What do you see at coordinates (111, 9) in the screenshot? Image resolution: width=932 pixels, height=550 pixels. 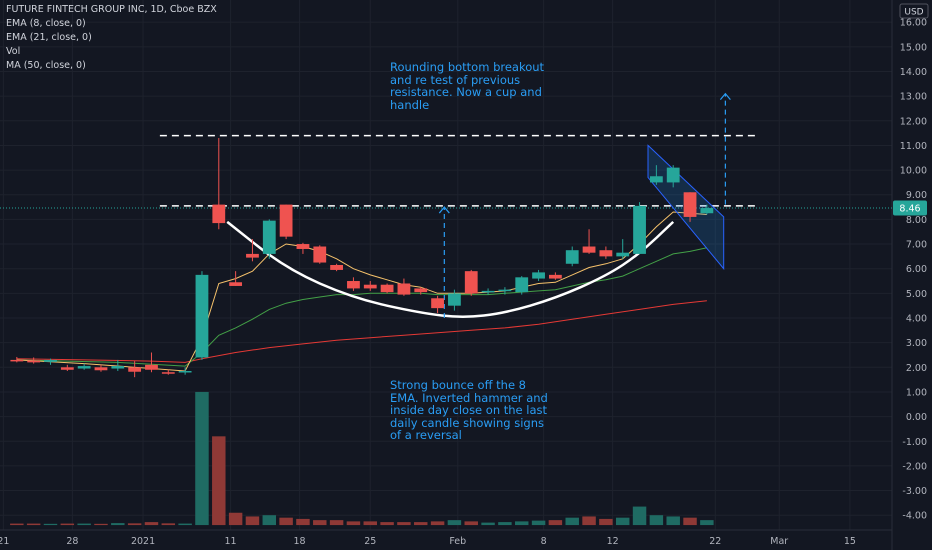 I see `symbol-title: FUTURE FINTECH GROUP INC, 1D, Cboe BZX` at bounding box center [111, 9].